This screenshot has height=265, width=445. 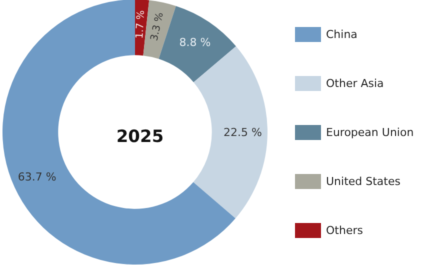 What do you see at coordinates (37, 177) in the screenshot?
I see `data-label: 63.7 %` at bounding box center [37, 177].